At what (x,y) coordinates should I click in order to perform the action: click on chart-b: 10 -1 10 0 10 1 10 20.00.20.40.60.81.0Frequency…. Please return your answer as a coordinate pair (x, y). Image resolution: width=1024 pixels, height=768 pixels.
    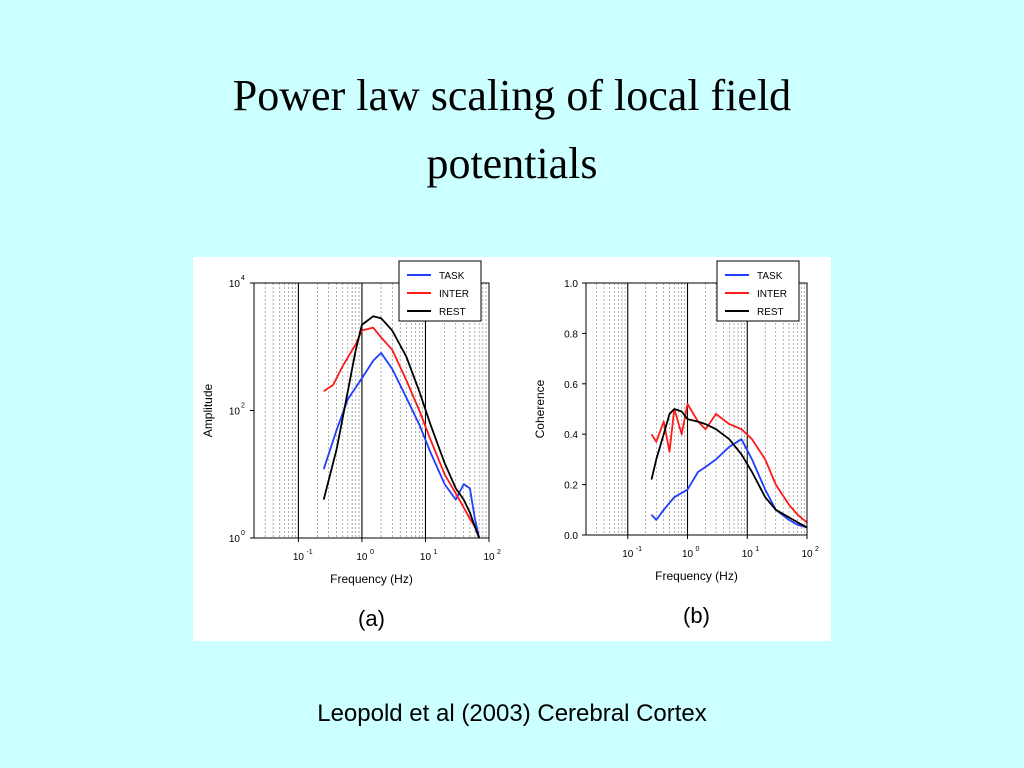
    Looking at the image, I should click on (676, 444).